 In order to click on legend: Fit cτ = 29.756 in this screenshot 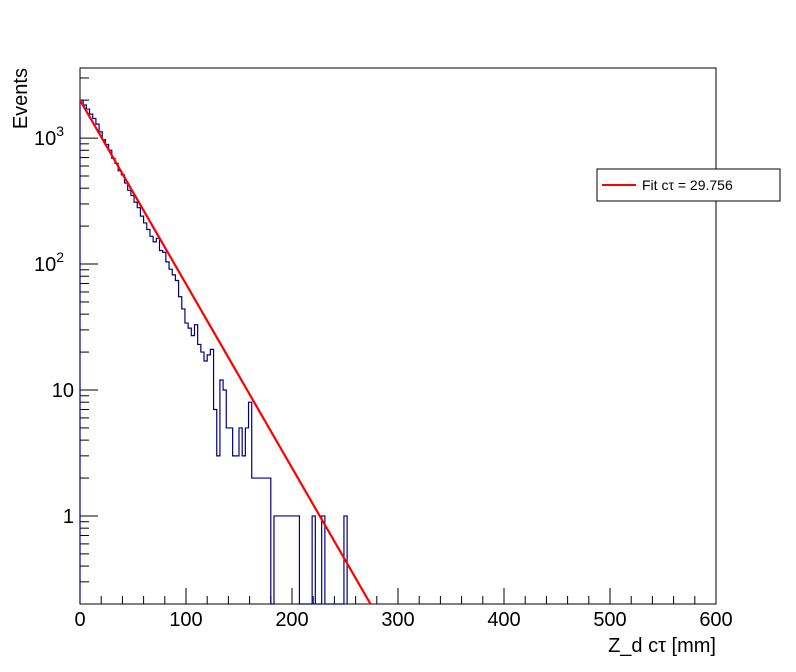, I will do `click(688, 185)`.